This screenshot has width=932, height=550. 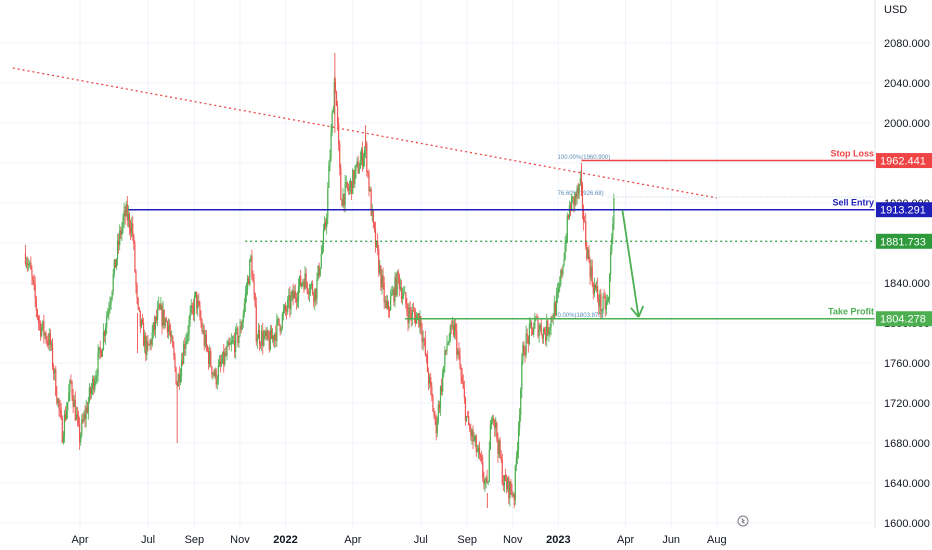 What do you see at coordinates (907, 484) in the screenshot?
I see `y-tick-label: 1640.000` at bounding box center [907, 484].